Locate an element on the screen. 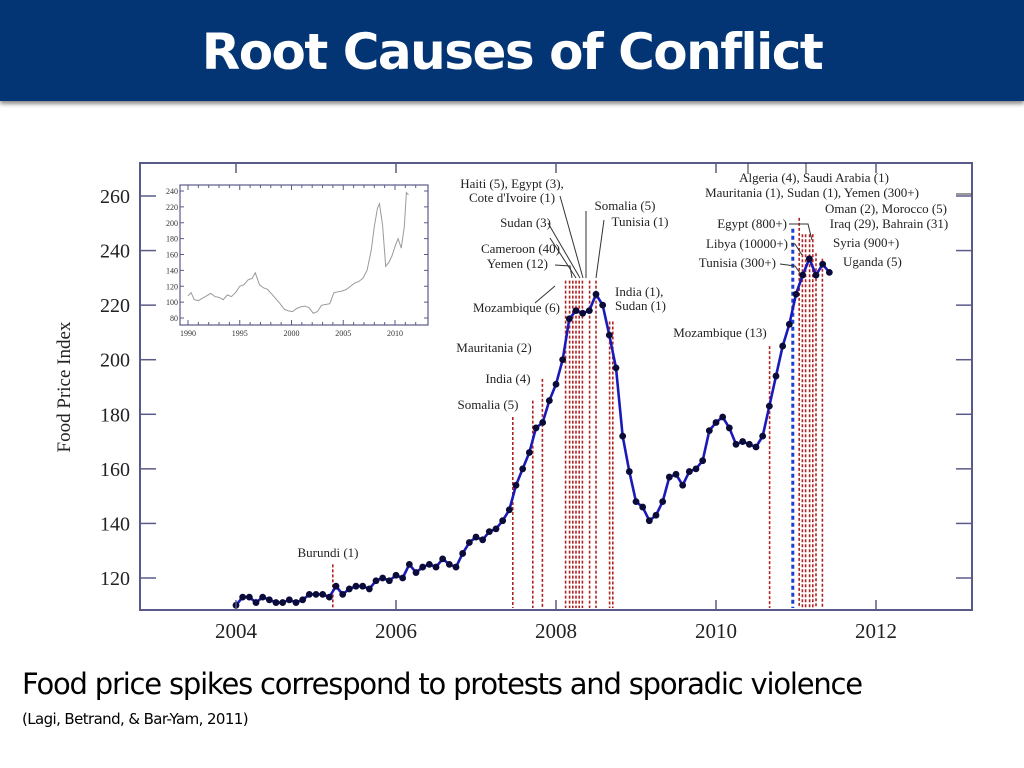 This screenshot has width=1024, height=768. y-tick-label: 240 is located at coordinates (115, 252).